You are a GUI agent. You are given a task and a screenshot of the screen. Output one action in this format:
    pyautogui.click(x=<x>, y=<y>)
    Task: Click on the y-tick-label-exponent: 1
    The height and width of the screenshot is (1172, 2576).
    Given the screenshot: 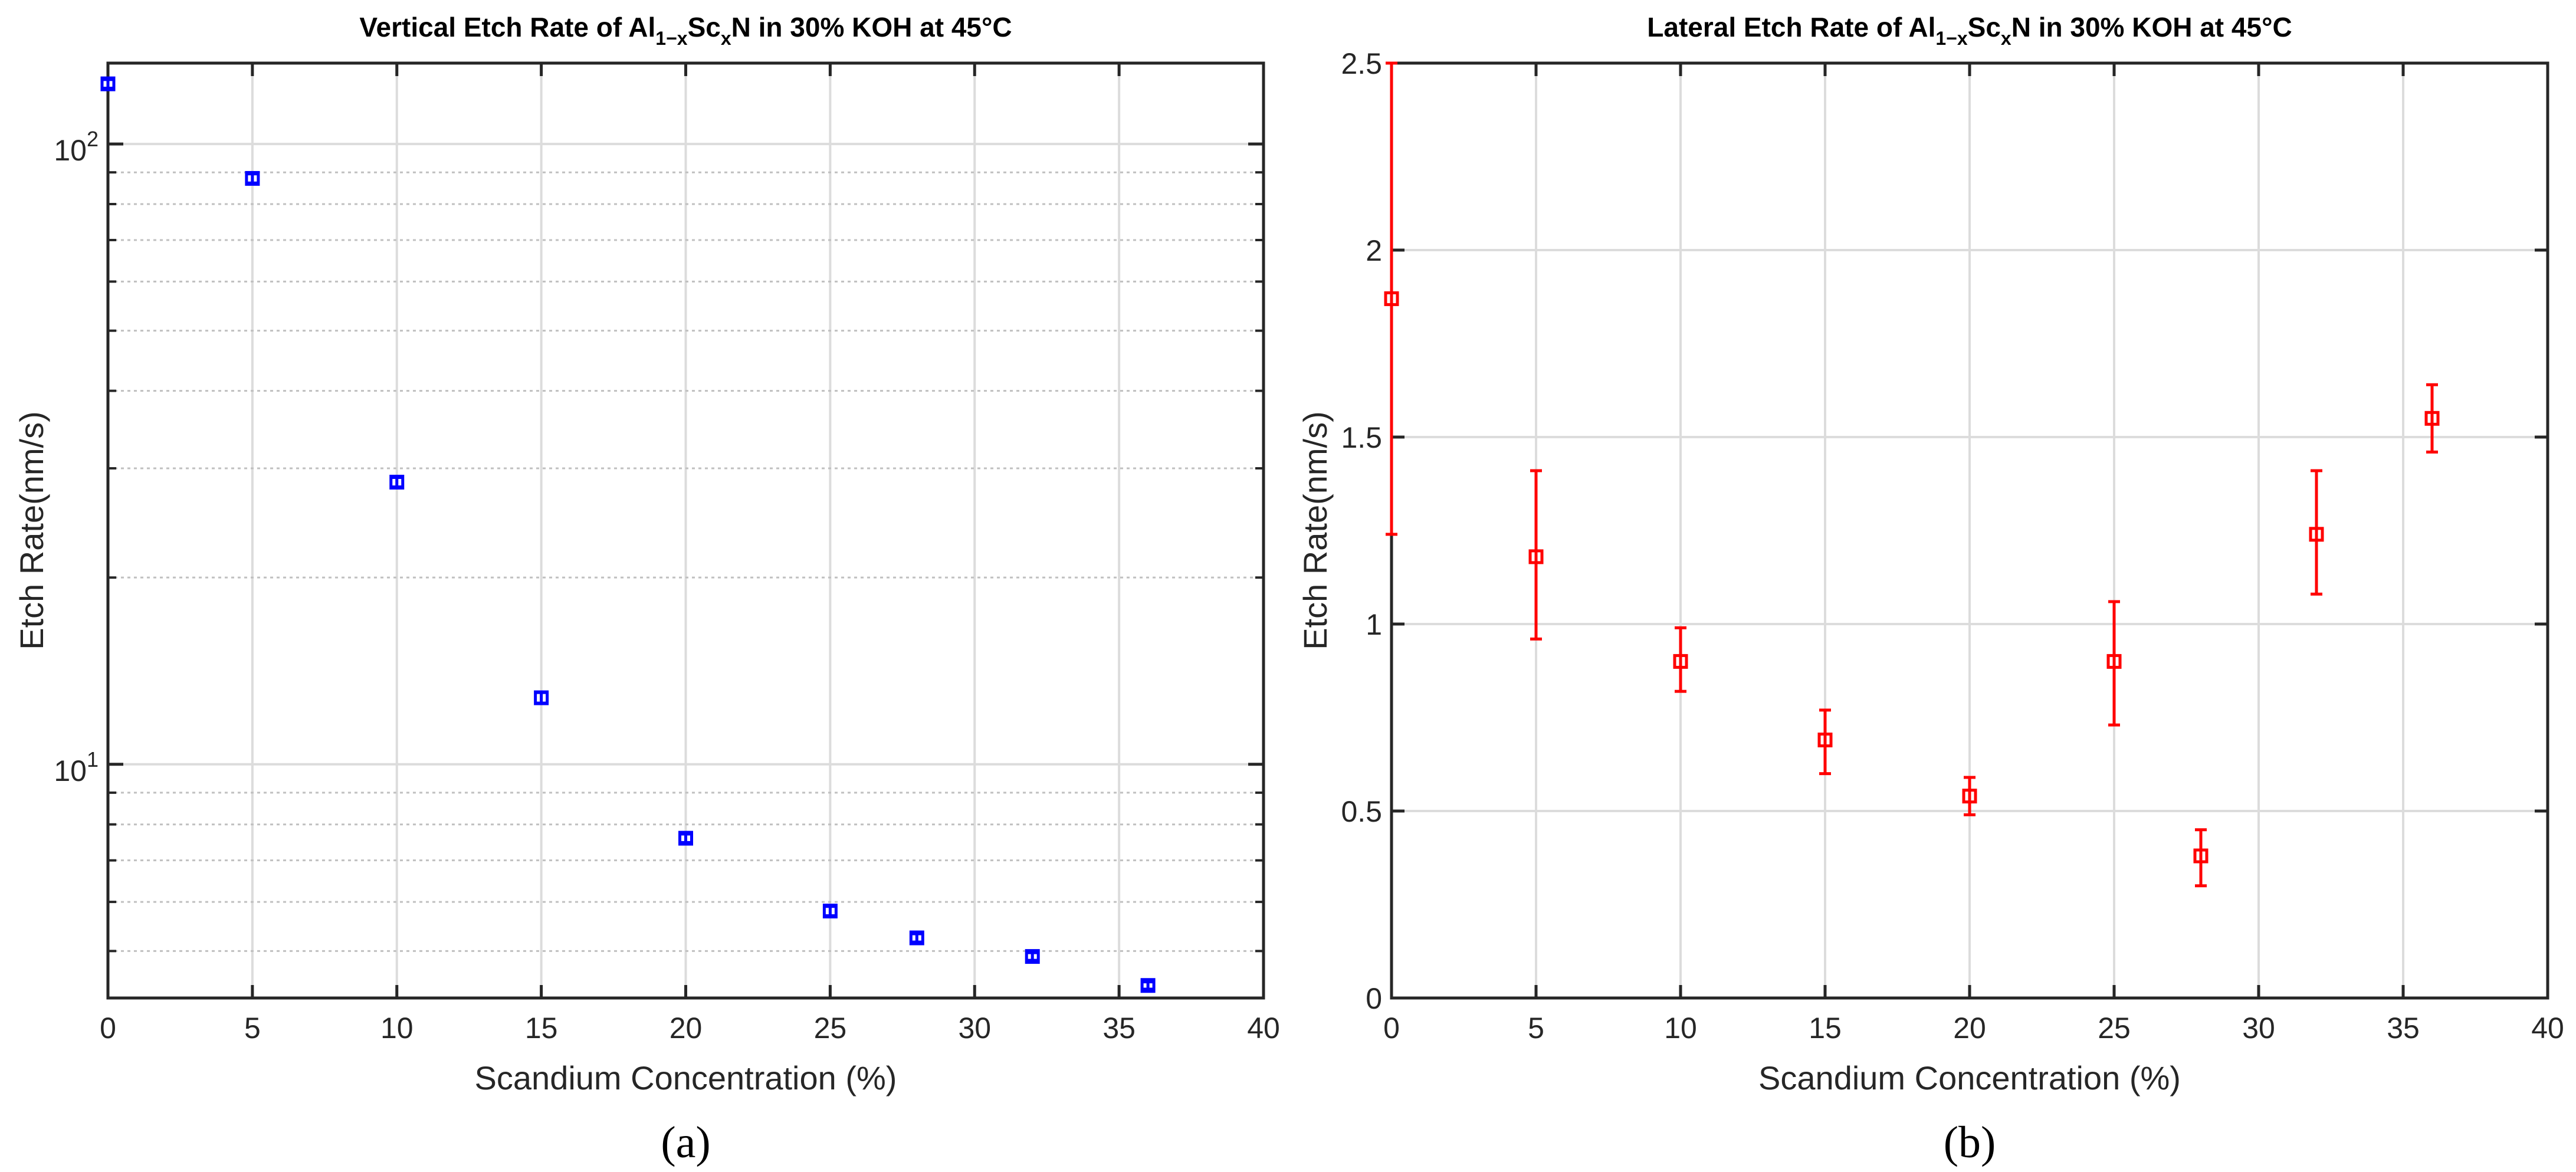 What is the action you would take?
    pyautogui.click(x=93, y=759)
    